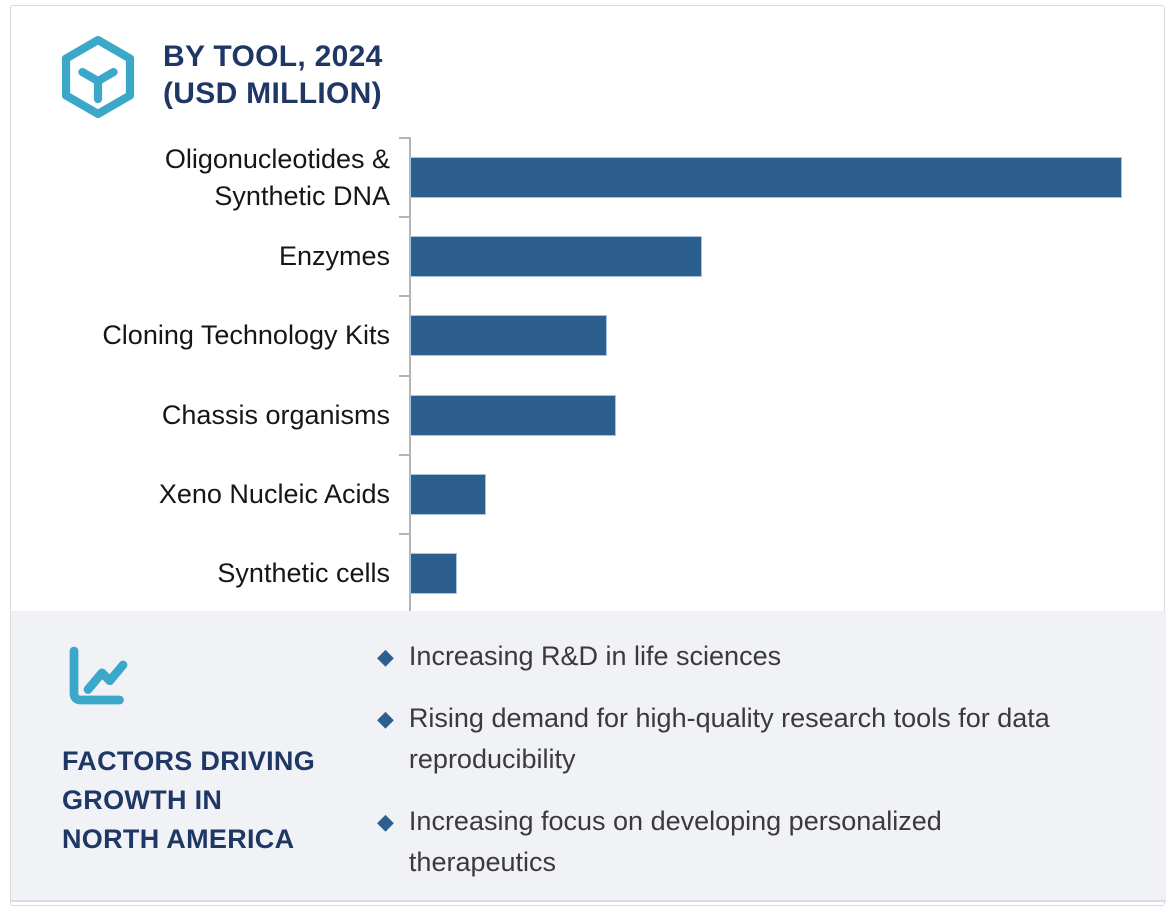 This screenshot has height=914, width=1170. I want to click on chart-title-line1: BY TOOL, 2024, so click(273, 56).